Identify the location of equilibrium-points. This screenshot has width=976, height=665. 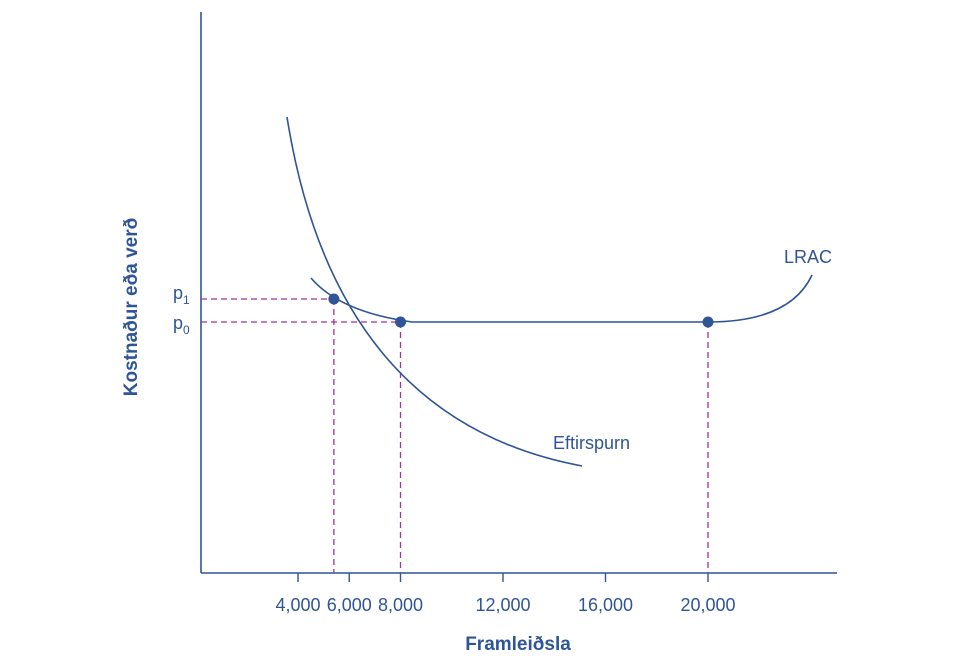
(521, 310).